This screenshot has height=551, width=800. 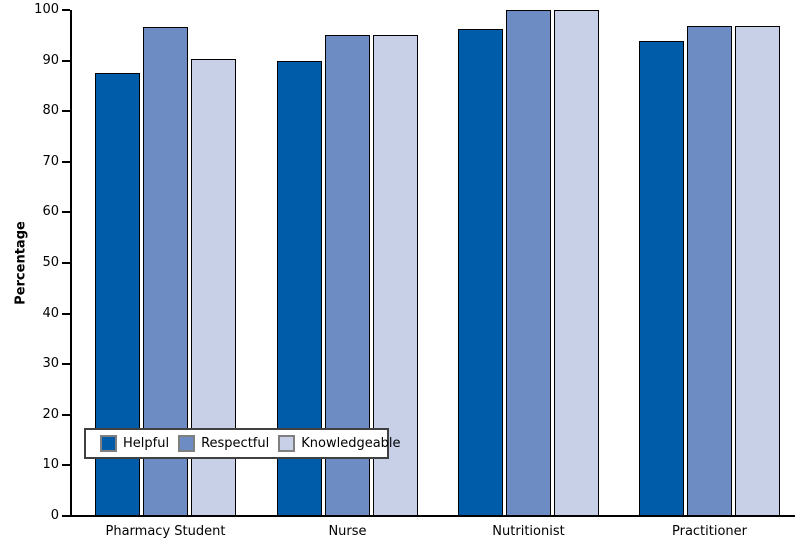 What do you see at coordinates (146, 443) in the screenshot?
I see `legend-label-helpful: Helpful` at bounding box center [146, 443].